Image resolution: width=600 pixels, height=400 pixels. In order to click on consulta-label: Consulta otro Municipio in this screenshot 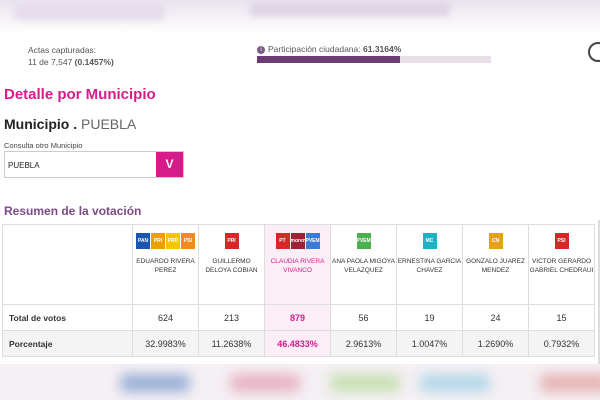, I will do `click(43, 145)`.